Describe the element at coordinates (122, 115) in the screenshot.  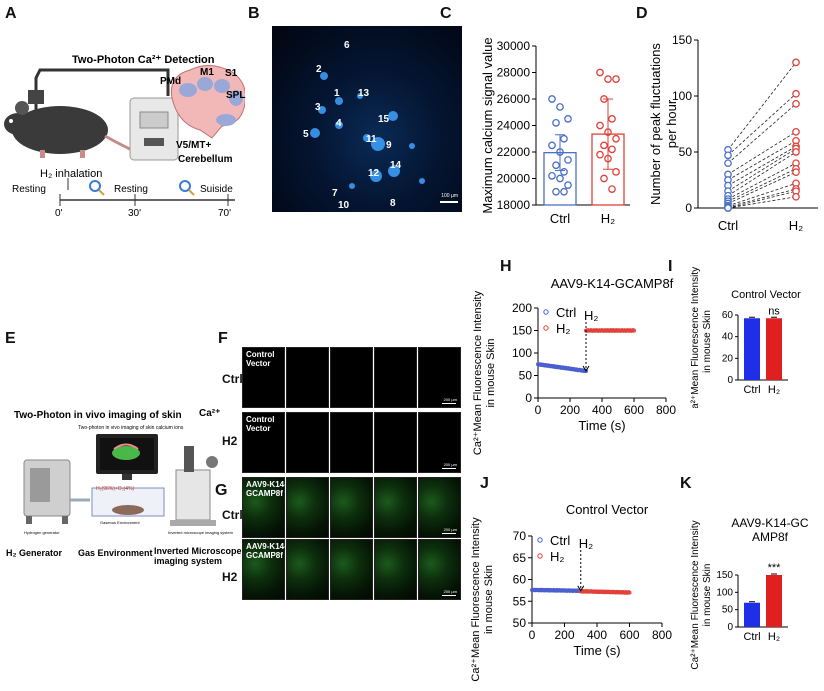
I see `panel-a: Two-Photon Ca²⁺ Detection PMd` at that location.